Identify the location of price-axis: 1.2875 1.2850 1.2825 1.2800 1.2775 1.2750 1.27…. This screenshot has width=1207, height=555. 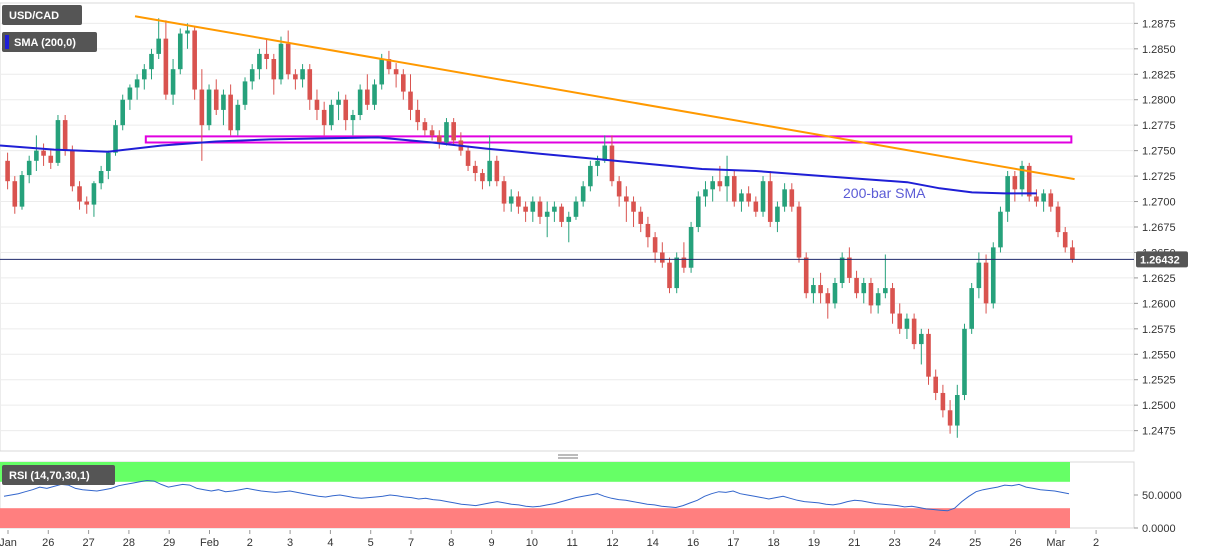
(1155, 228).